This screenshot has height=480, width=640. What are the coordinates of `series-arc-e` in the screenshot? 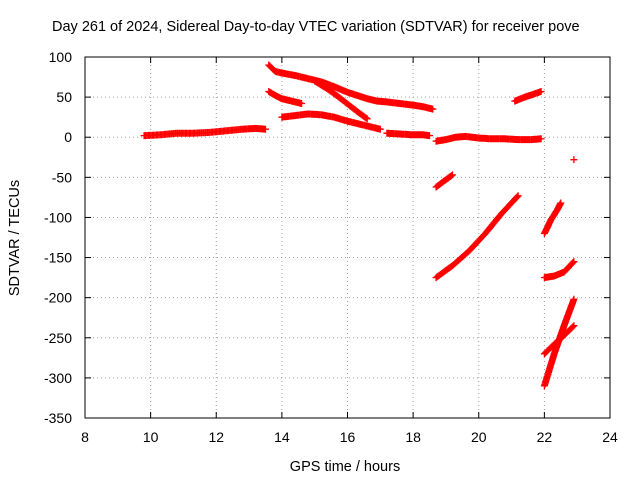 It's located at (341, 100).